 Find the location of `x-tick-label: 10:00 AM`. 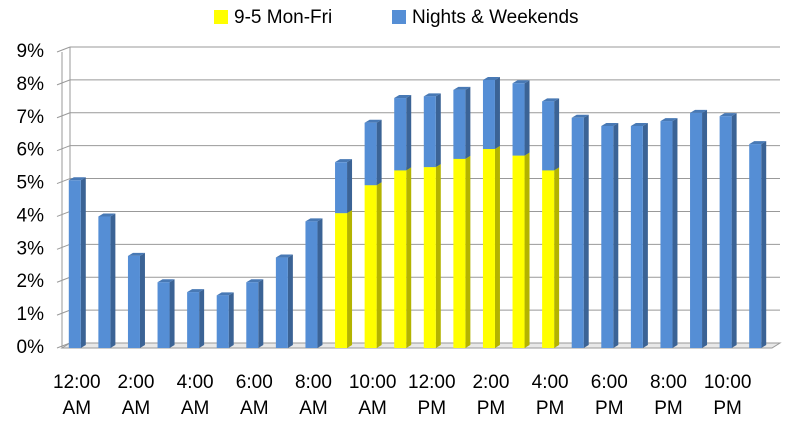

x-tick-label: 10:00 AM is located at coordinates (372, 395).